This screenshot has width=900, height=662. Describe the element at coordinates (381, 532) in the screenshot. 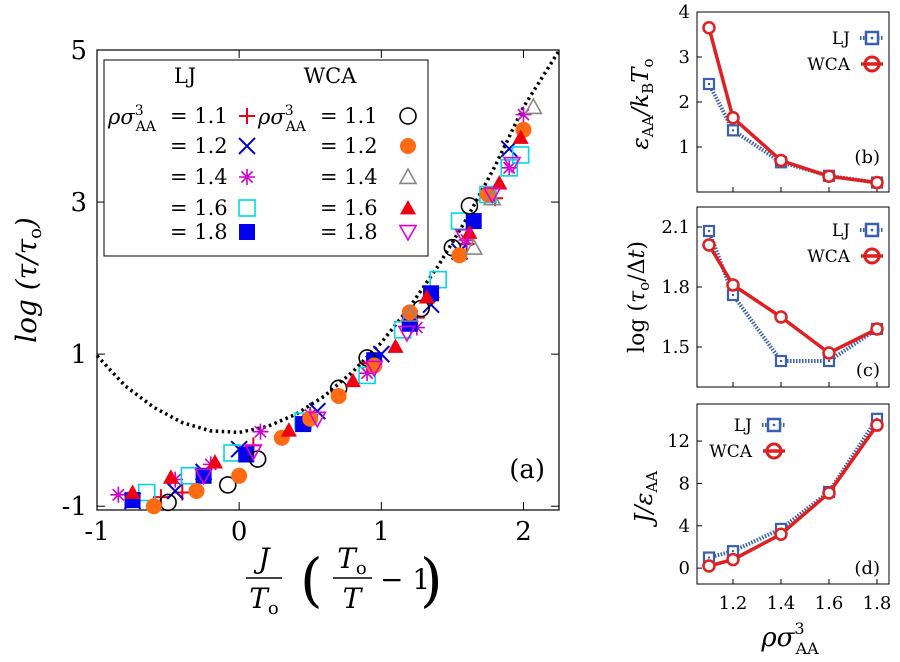

I see `x-tick-label: 1` at that location.